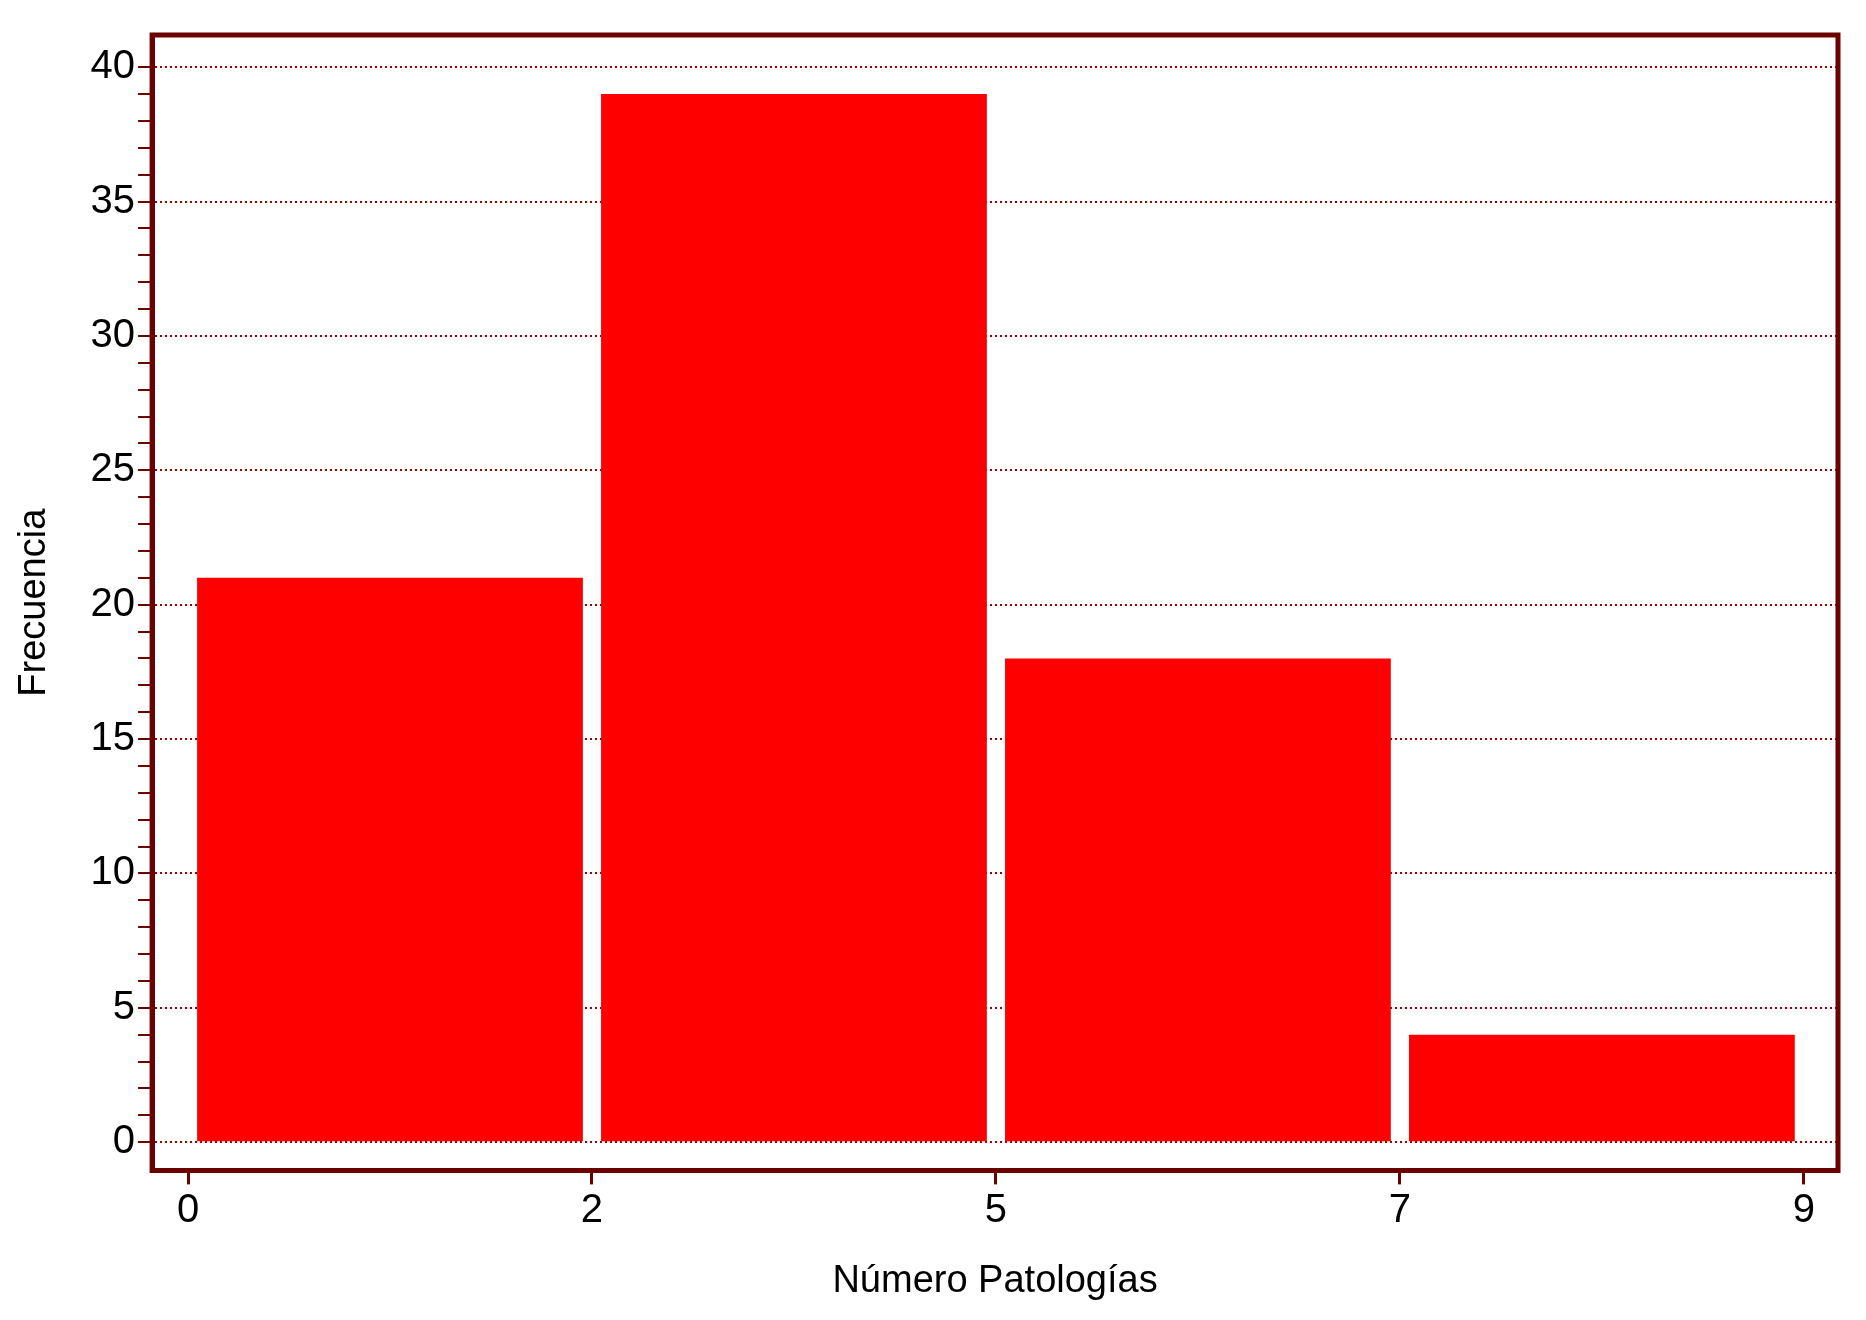  I want to click on y-tick-label: 0, so click(124, 1139).